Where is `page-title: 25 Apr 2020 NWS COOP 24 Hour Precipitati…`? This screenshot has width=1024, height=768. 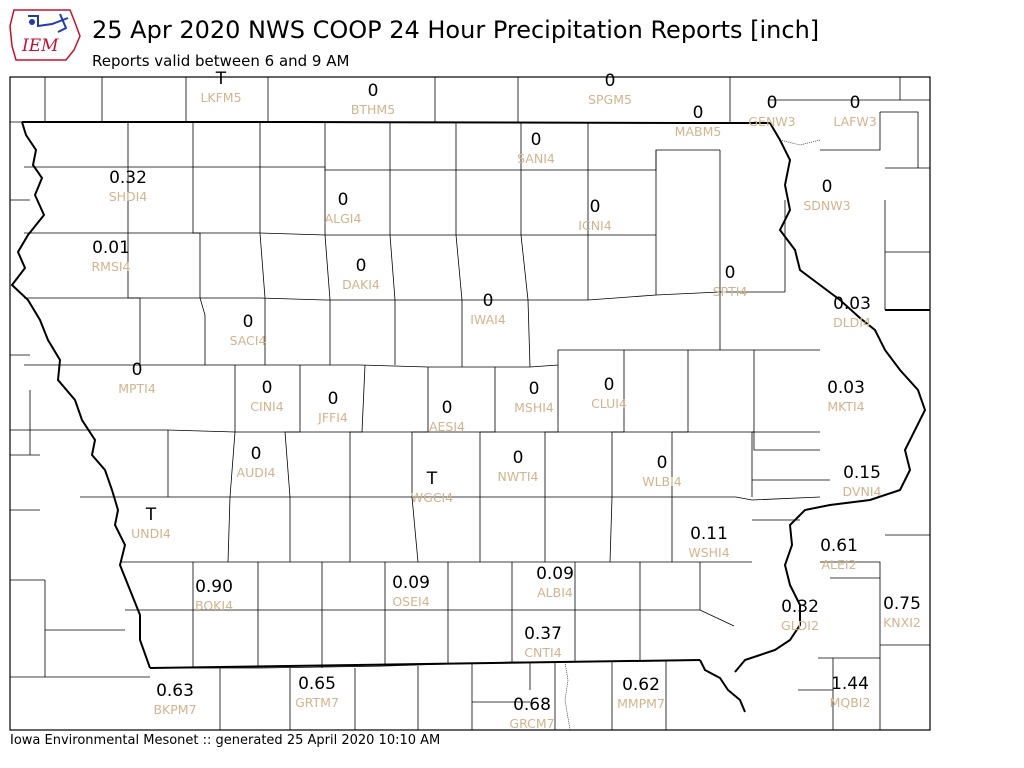
page-title: 25 Apr 2020 NWS COOP 24 Hour Precipitati… is located at coordinates (456, 30).